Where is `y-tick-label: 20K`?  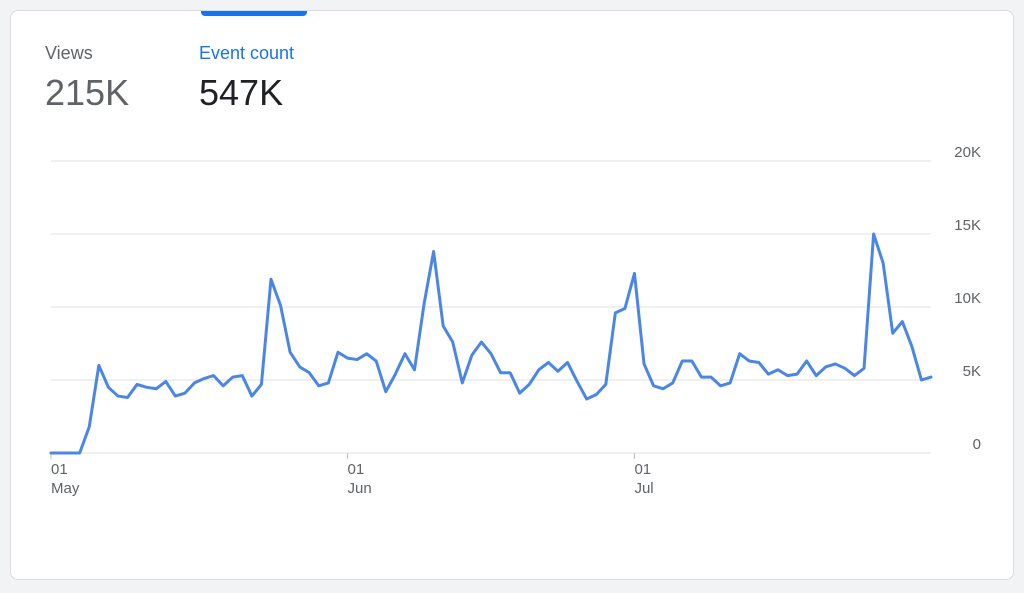 y-tick-label: 20K is located at coordinates (967, 152).